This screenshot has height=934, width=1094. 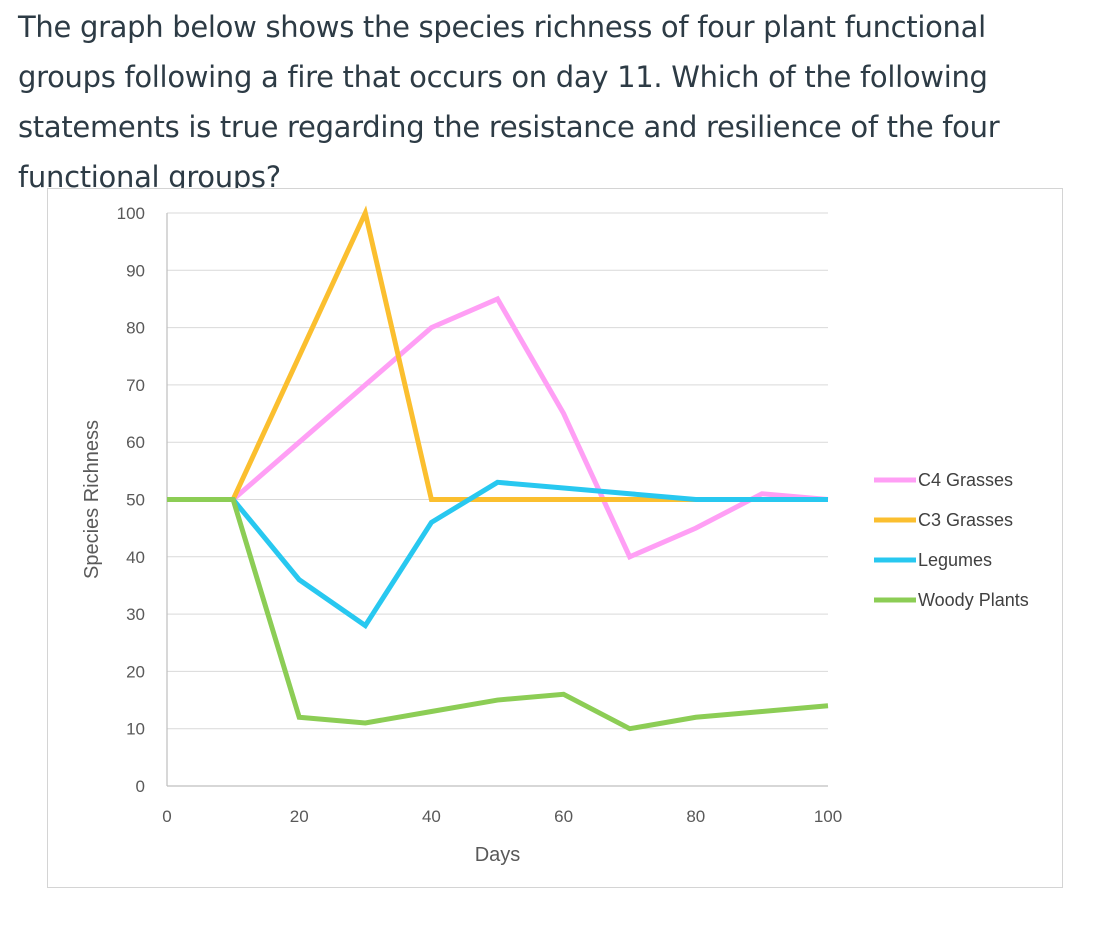 What do you see at coordinates (135, 614) in the screenshot?
I see `y-tick-label: 30` at bounding box center [135, 614].